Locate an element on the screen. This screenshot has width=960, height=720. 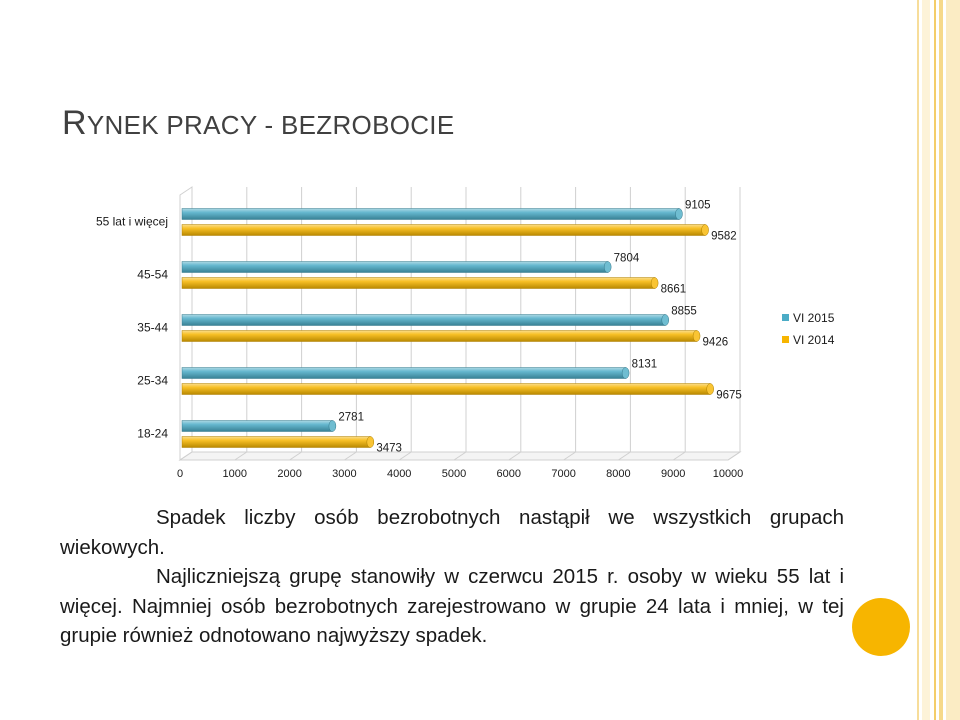
category-label: 35-44 is located at coordinates (152, 328).